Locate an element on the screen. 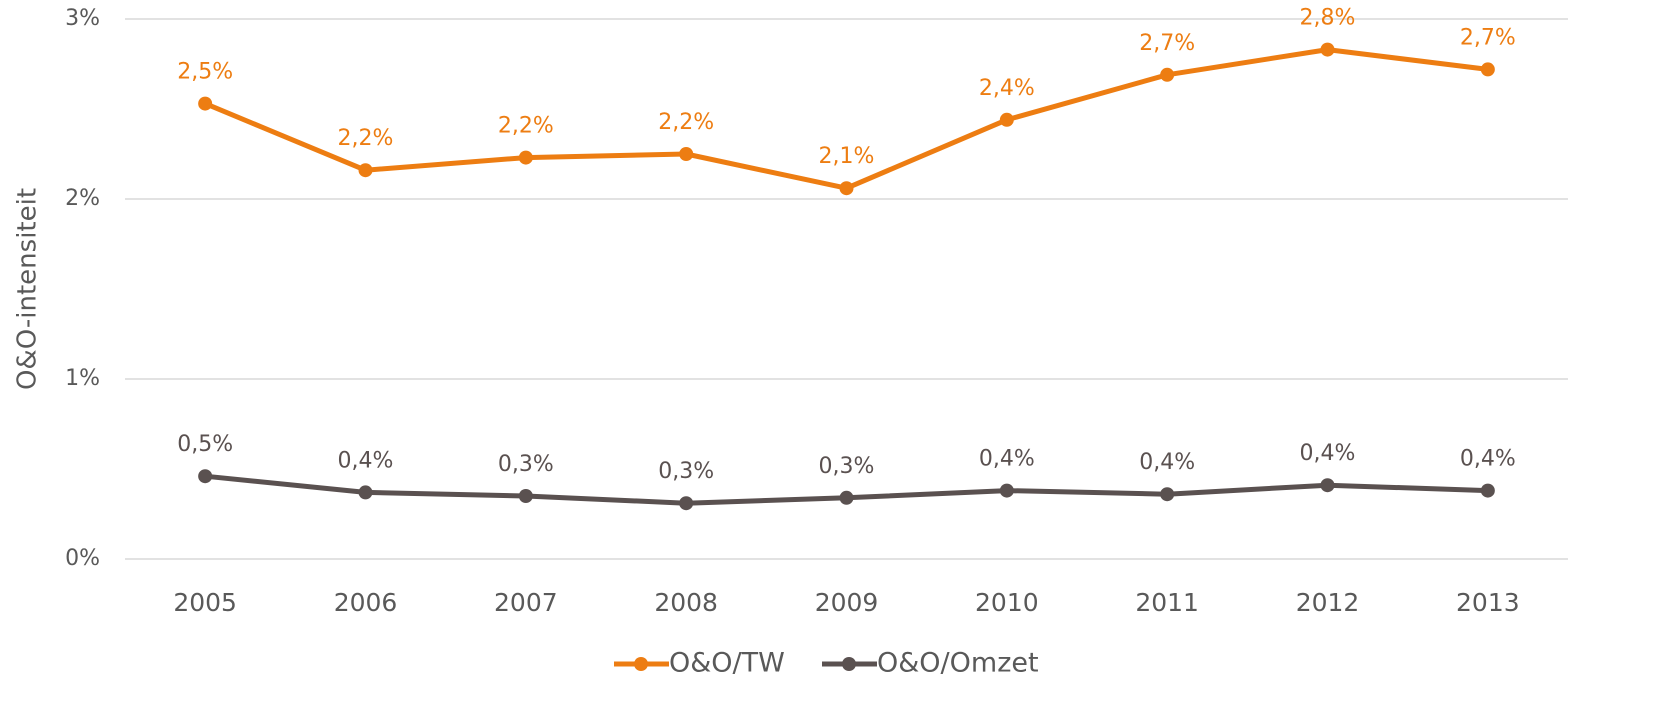 The width and height of the screenshot is (1677, 725). data-label: 2,1% is located at coordinates (847, 156).